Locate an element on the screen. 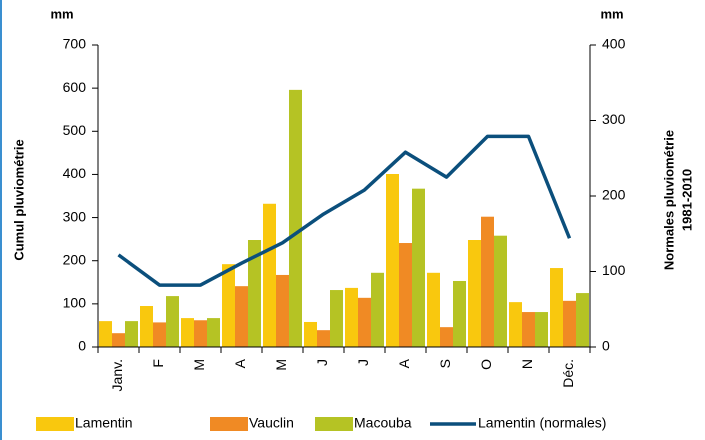 Image resolution: width=705 pixels, height=440 pixels. y-tick-label: 400 is located at coordinates (75, 173).